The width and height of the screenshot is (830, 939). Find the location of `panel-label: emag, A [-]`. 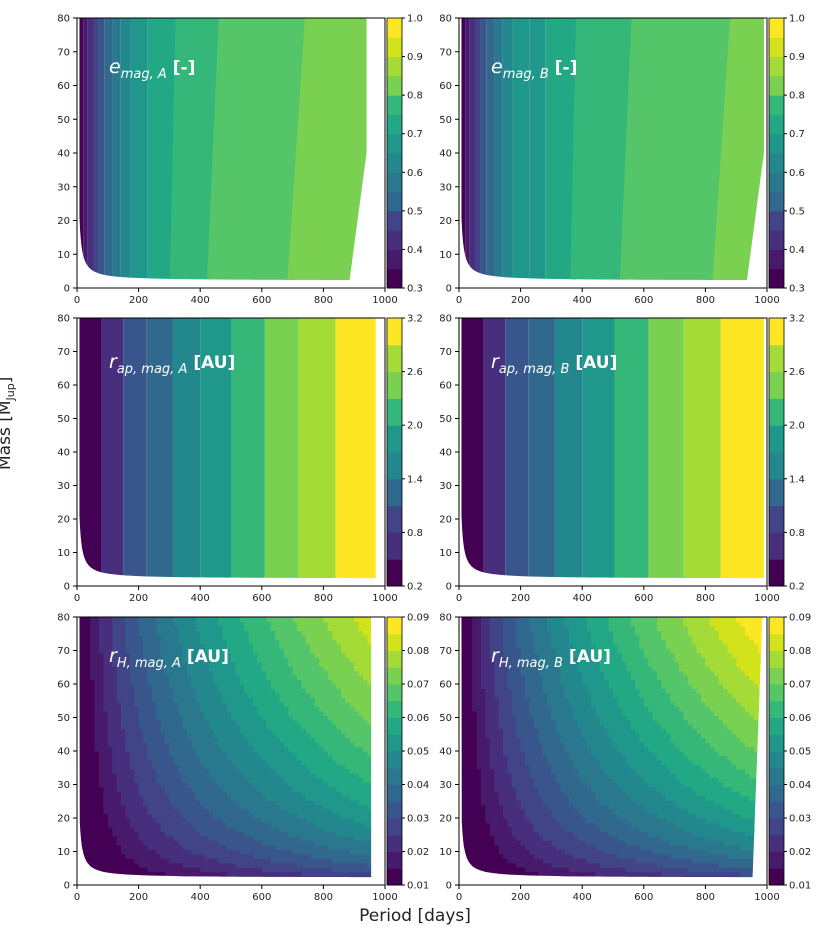

panel-label: emag, A [-] is located at coordinates (152, 69).